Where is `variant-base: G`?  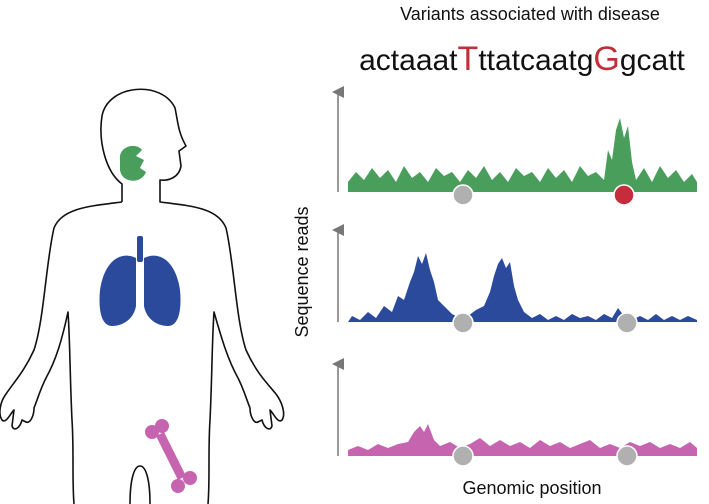 variant-base: G is located at coordinates (606, 59).